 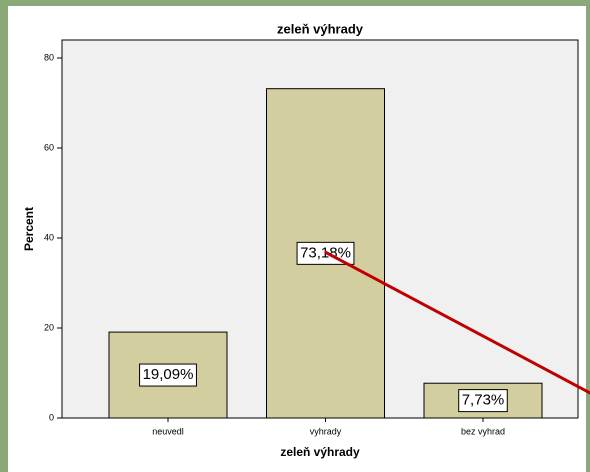 I want to click on y-tick-label: 40, so click(x=49, y=237).